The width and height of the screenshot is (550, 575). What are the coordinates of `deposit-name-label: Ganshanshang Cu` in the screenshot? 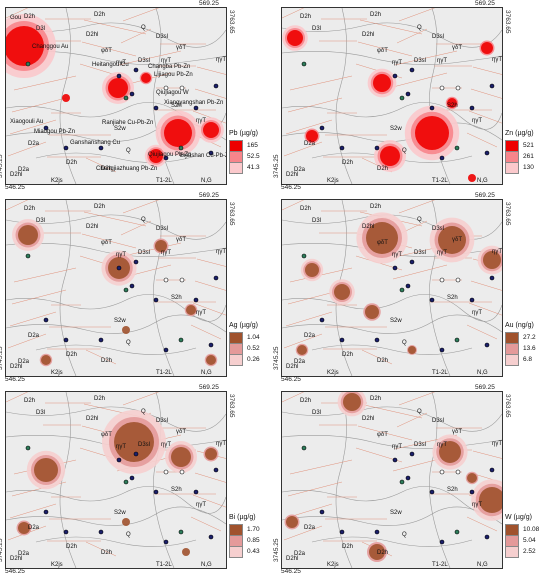 It's located at (95, 143).